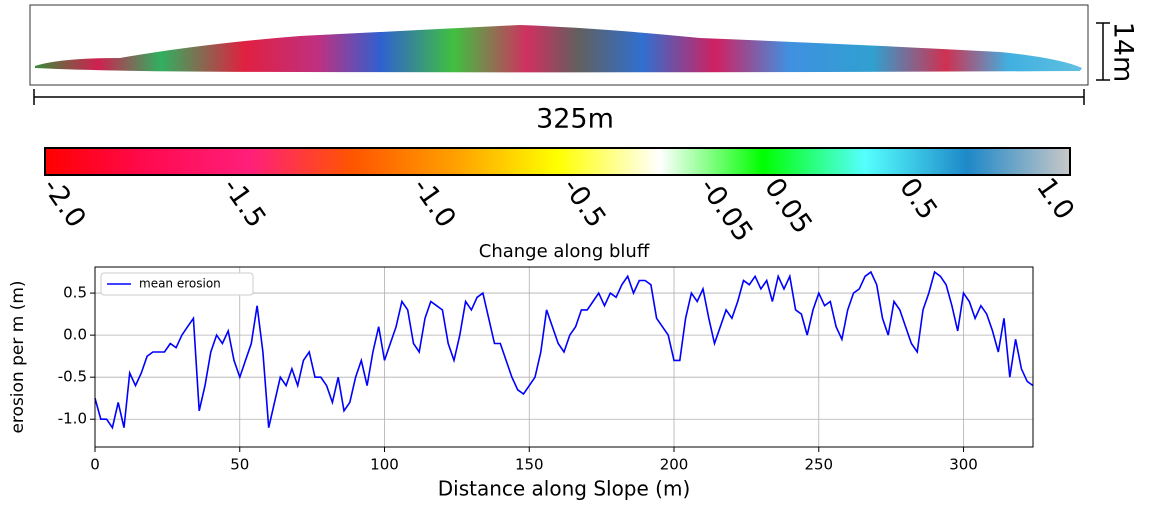  Describe the element at coordinates (564, 489) in the screenshot. I see `x-axis-label: Distance along Slope (m)` at that location.